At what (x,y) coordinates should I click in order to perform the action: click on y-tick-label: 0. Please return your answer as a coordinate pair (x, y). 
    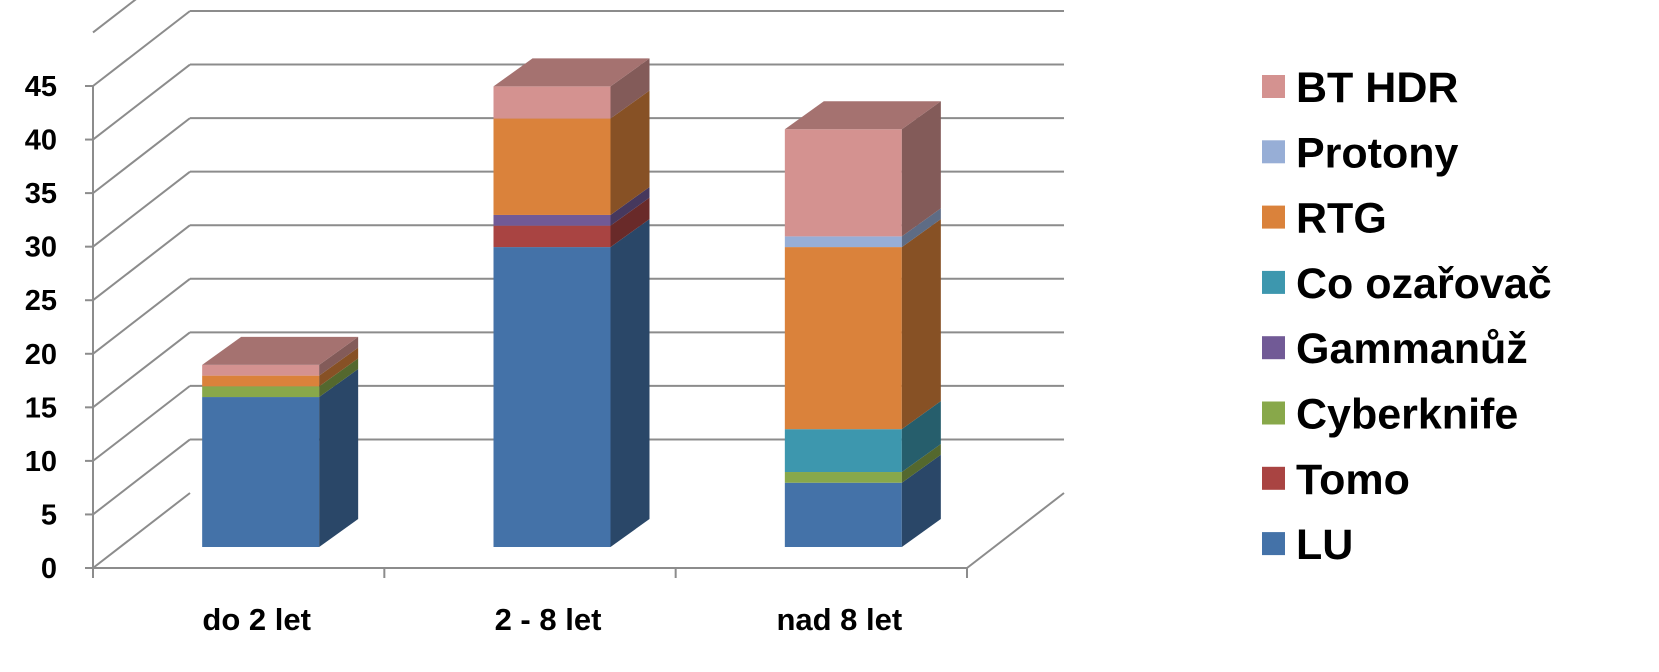
    Looking at the image, I should click on (49, 569).